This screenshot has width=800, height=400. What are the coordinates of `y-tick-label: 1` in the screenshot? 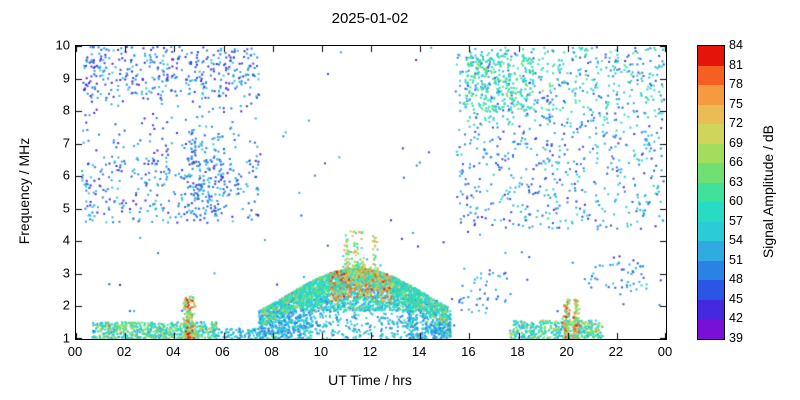 It's located at (66, 338).